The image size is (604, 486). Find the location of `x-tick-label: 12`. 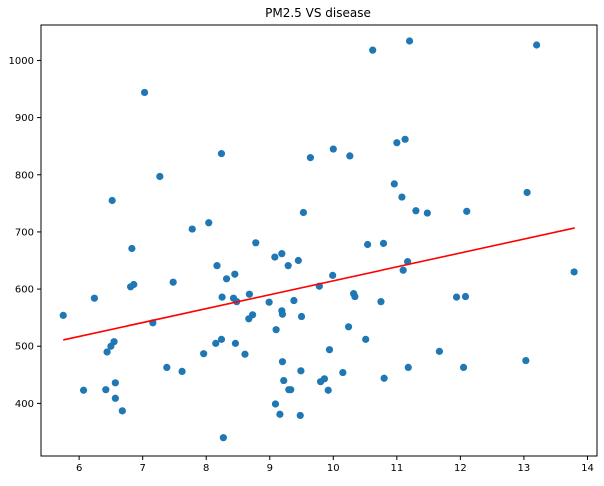

x-tick-label: 12 is located at coordinates (460, 468).